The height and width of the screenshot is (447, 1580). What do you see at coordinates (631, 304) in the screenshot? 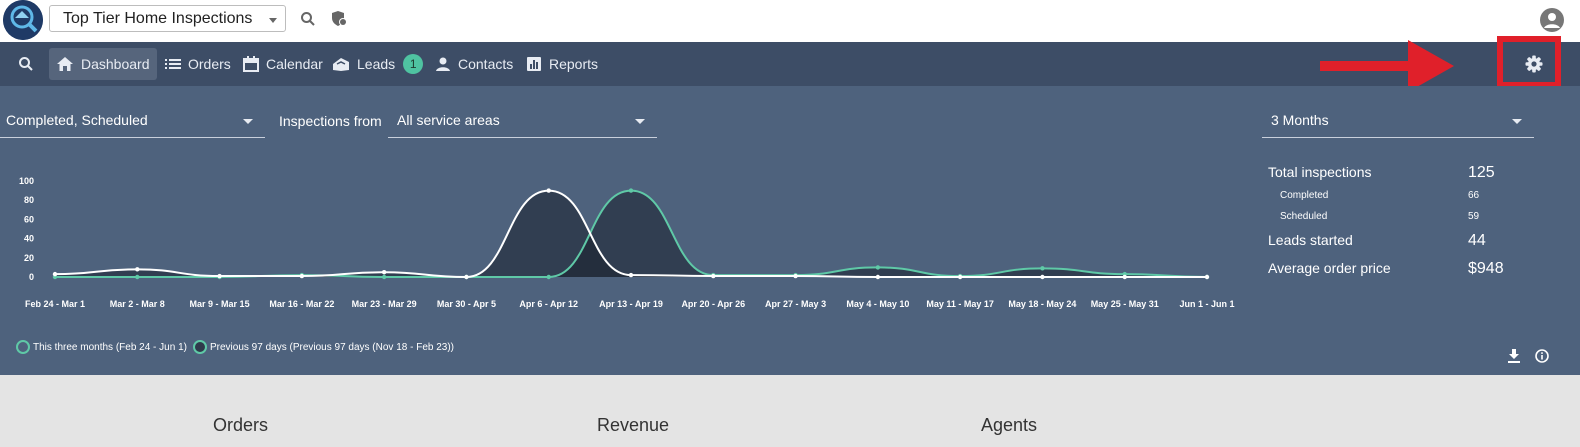
I see `x-tick-label: Apr 13 - Apr 19` at bounding box center [631, 304].